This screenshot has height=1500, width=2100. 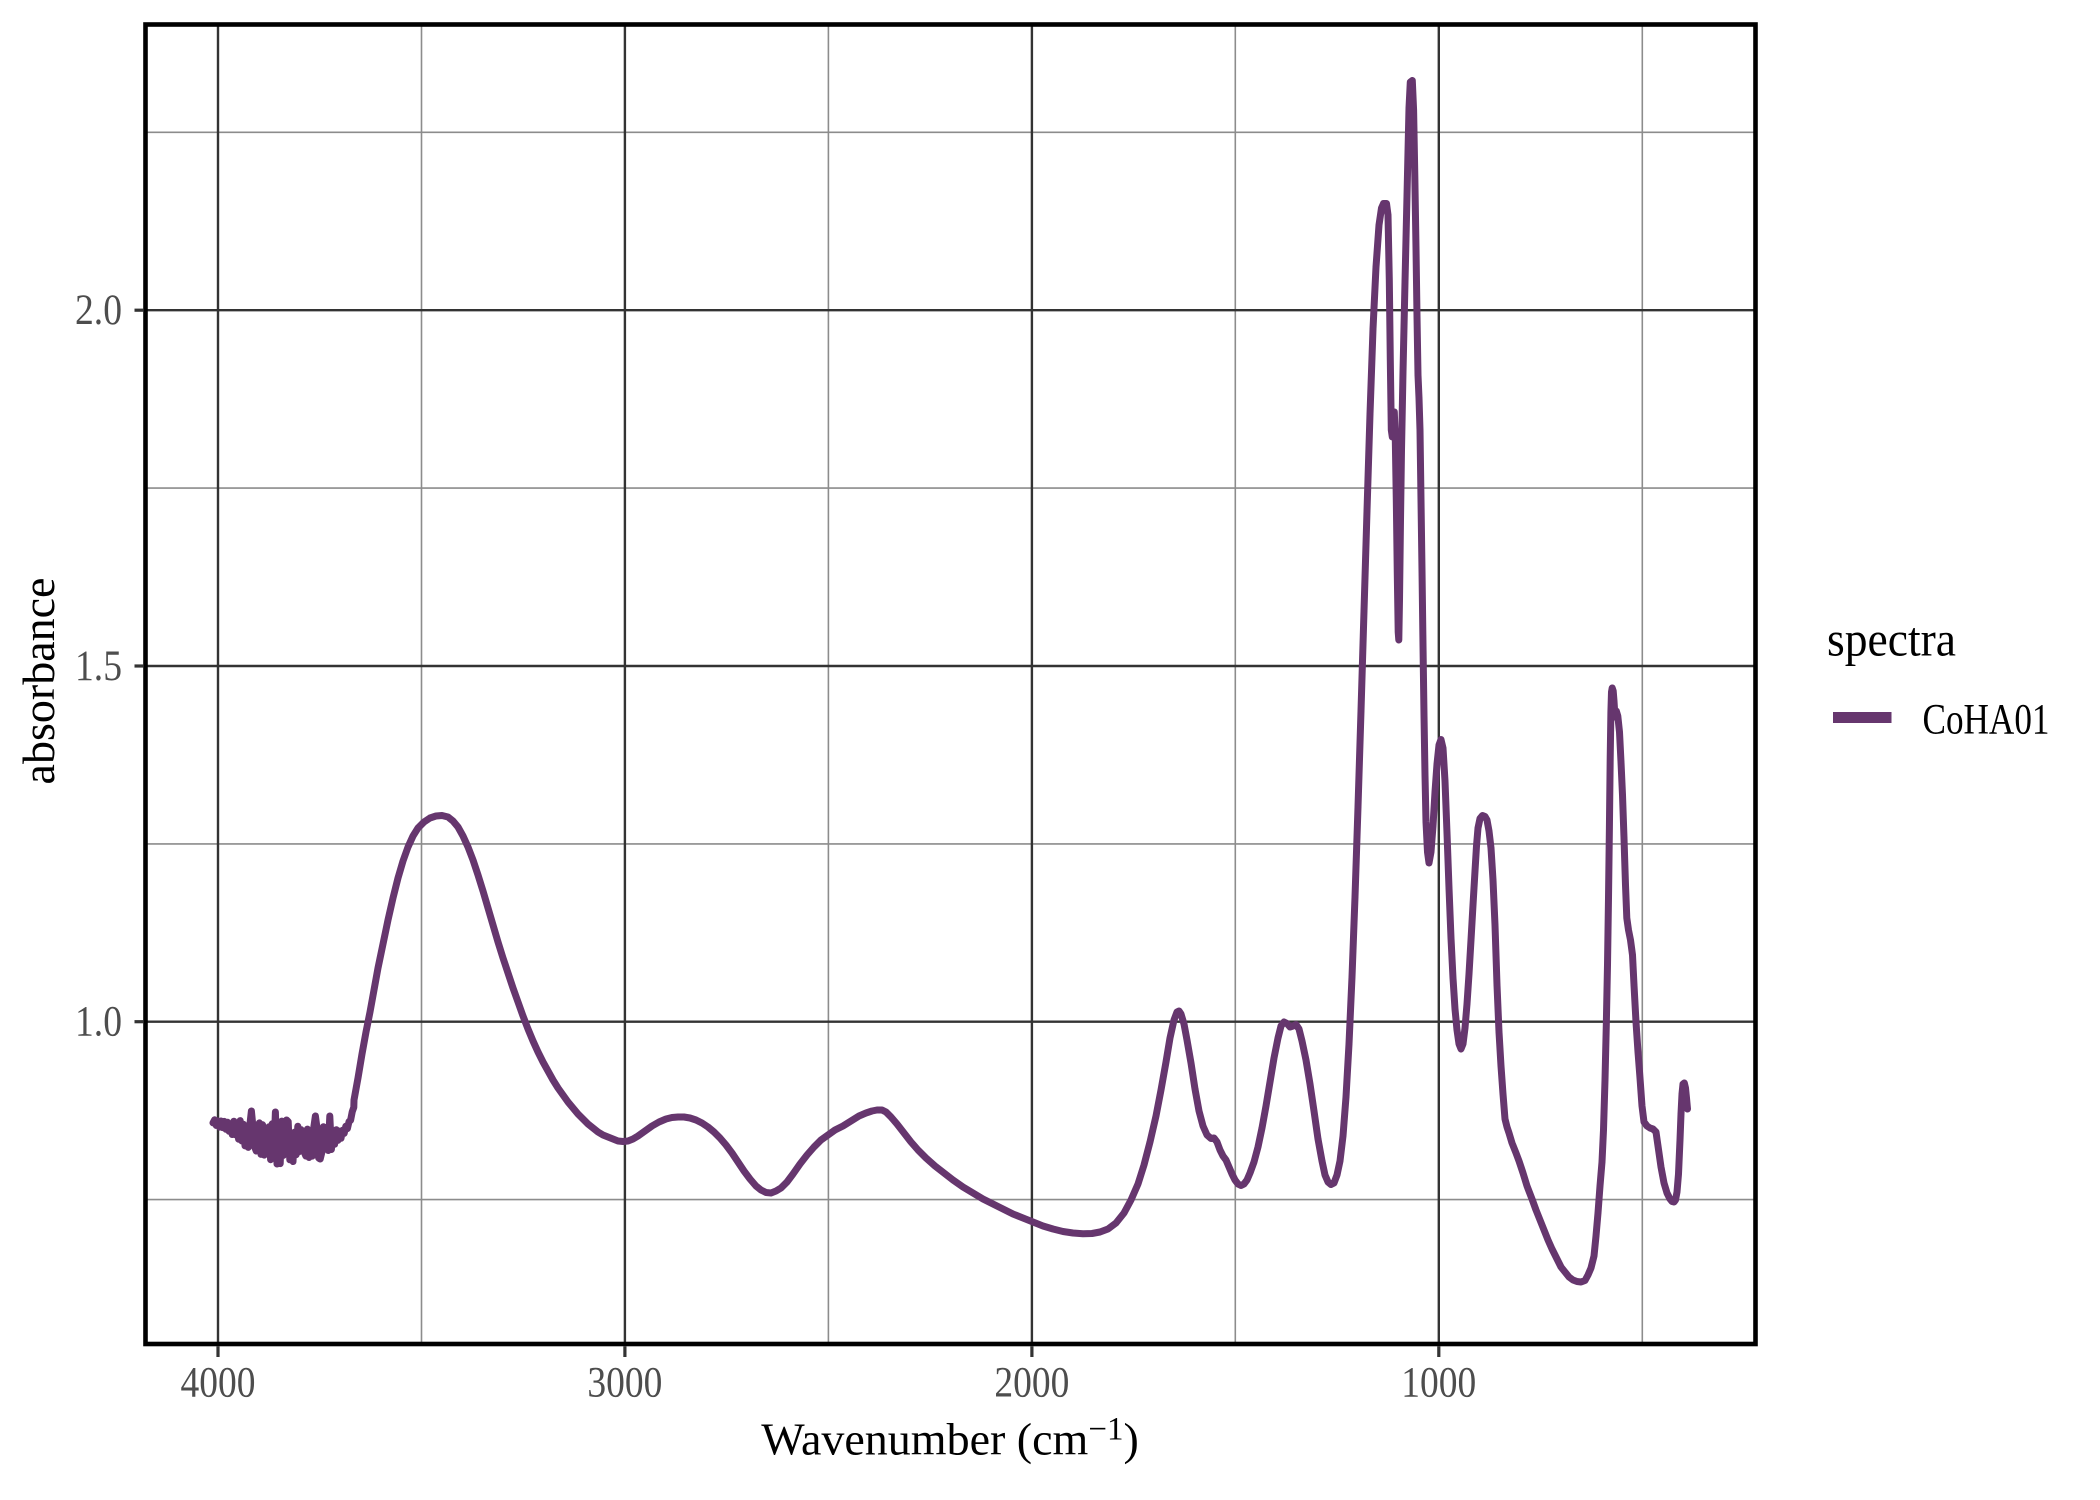 What do you see at coordinates (98, 310) in the screenshot?
I see `svg-text: 2.0` at bounding box center [98, 310].